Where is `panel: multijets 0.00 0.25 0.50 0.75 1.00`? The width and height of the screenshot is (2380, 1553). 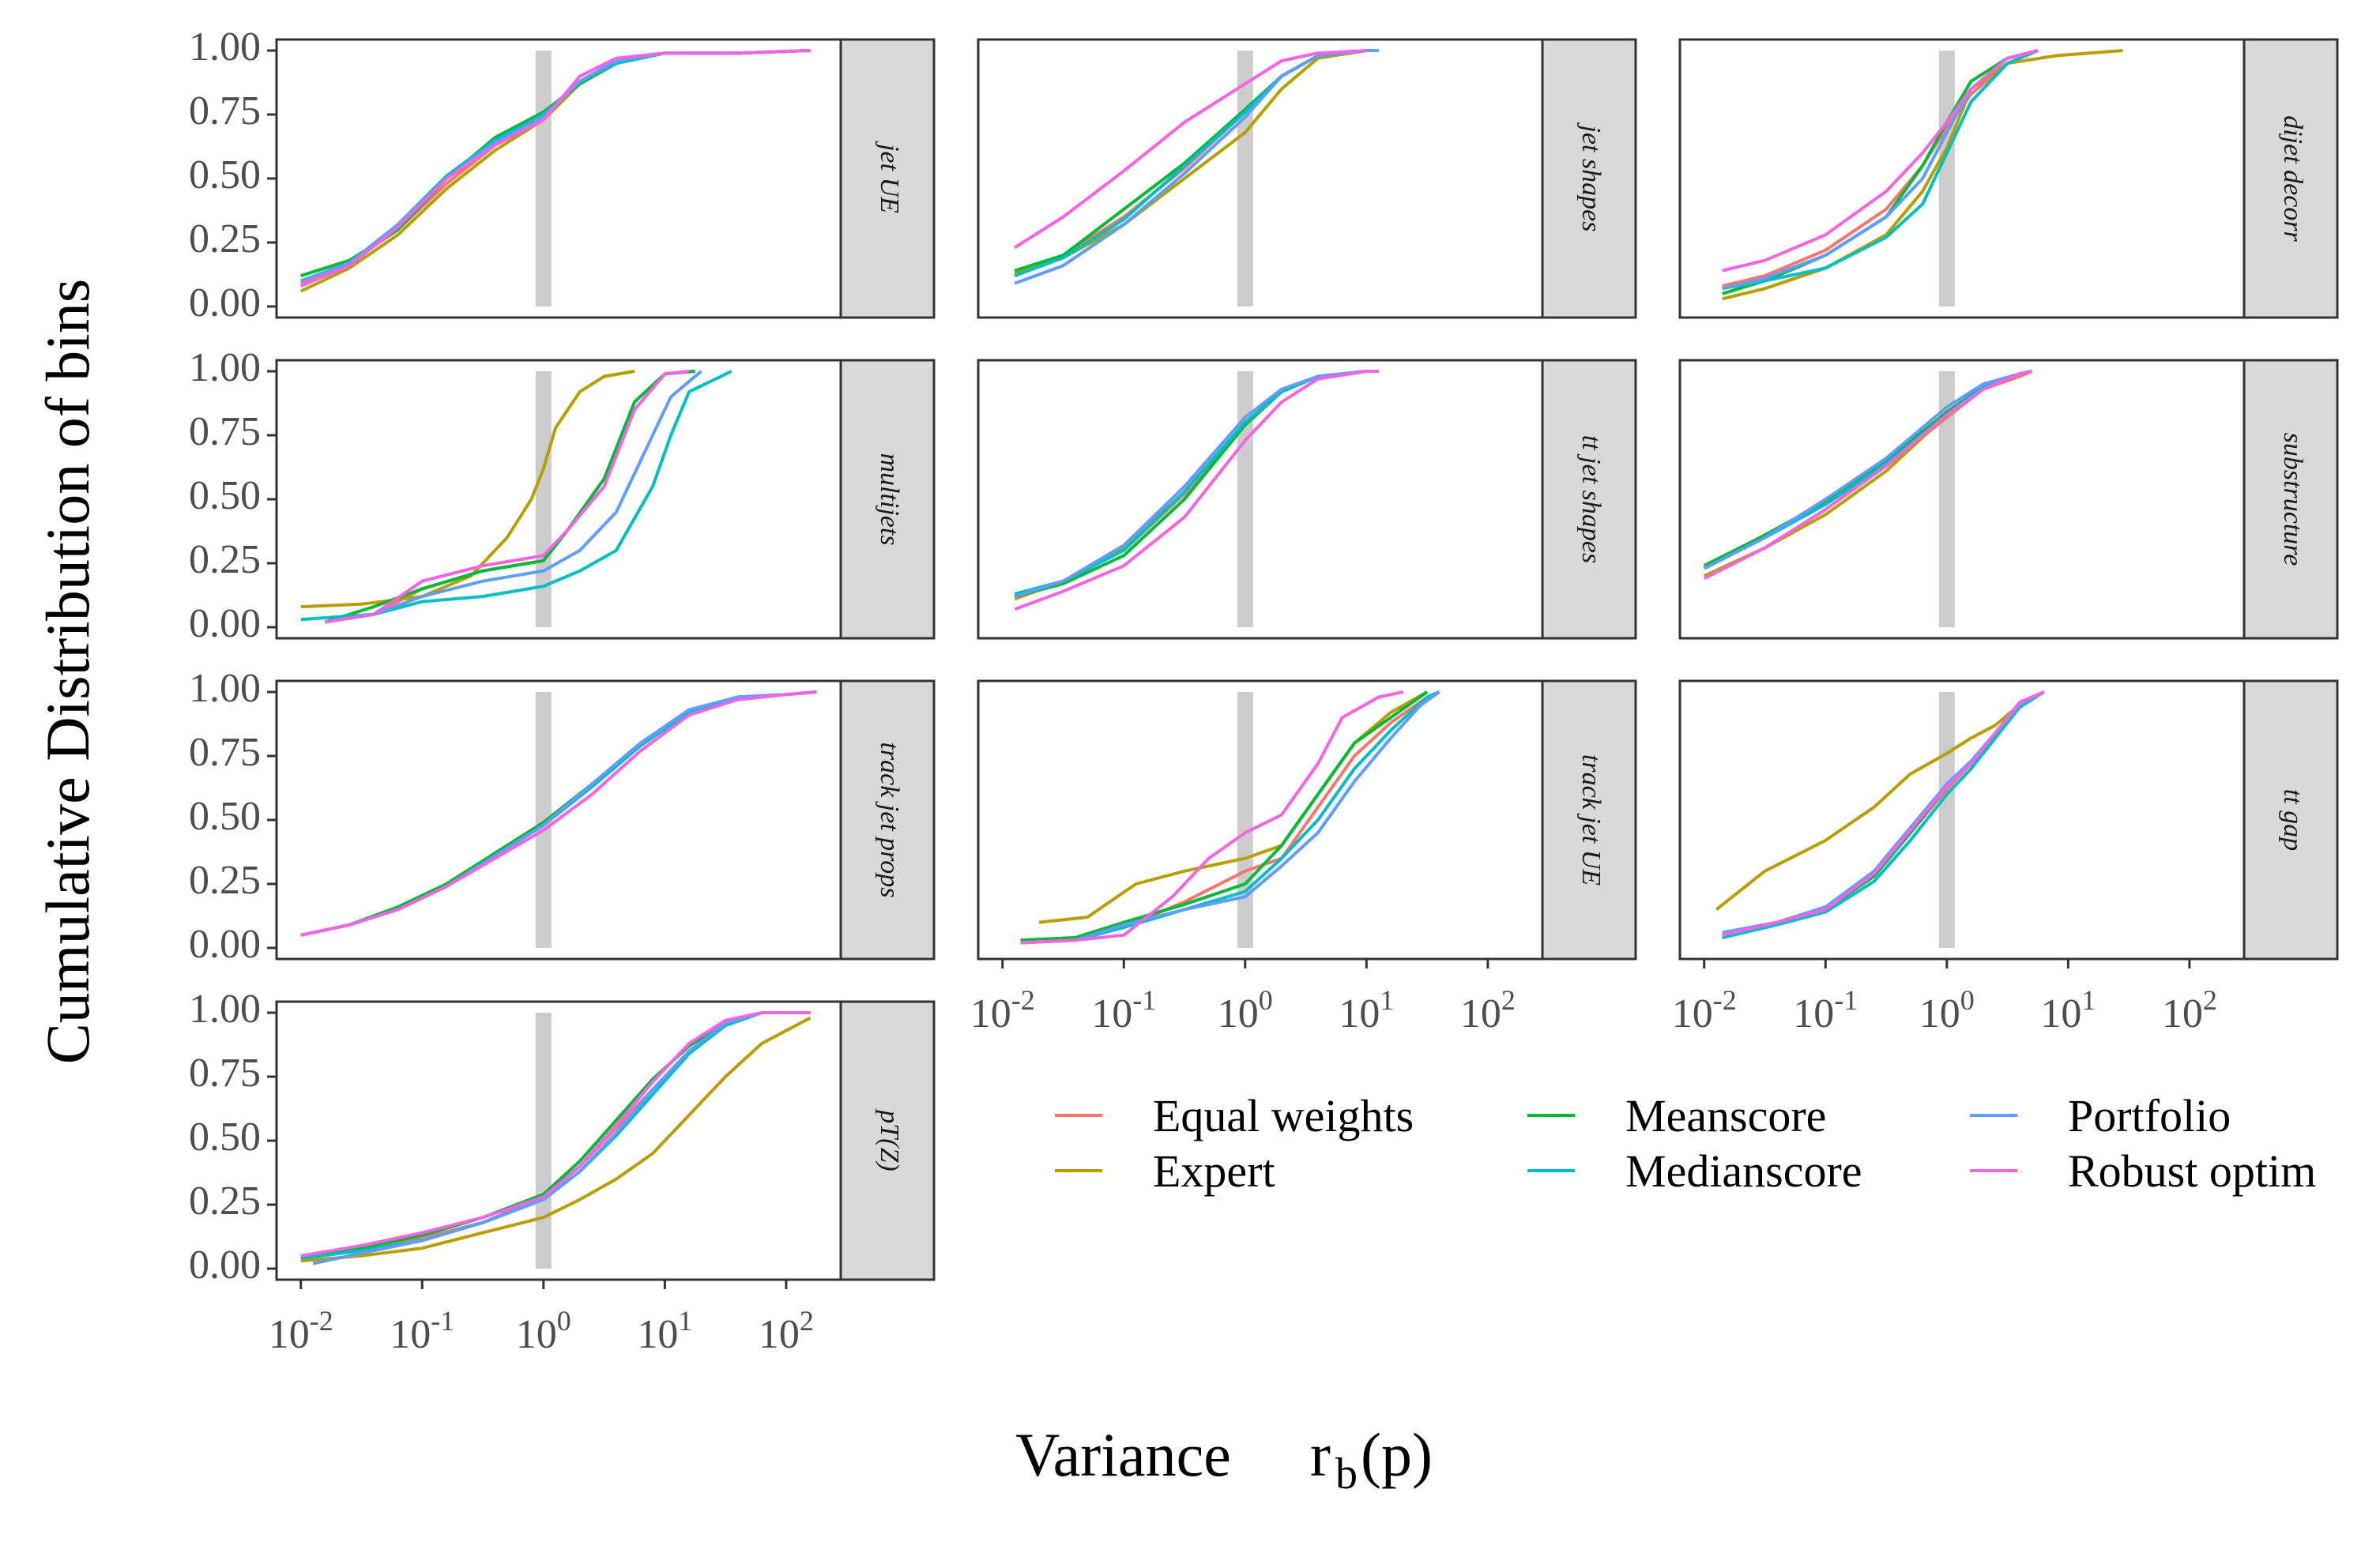 panel: multijets 0.00 0.25 0.50 0.75 1.00 is located at coordinates (562, 495).